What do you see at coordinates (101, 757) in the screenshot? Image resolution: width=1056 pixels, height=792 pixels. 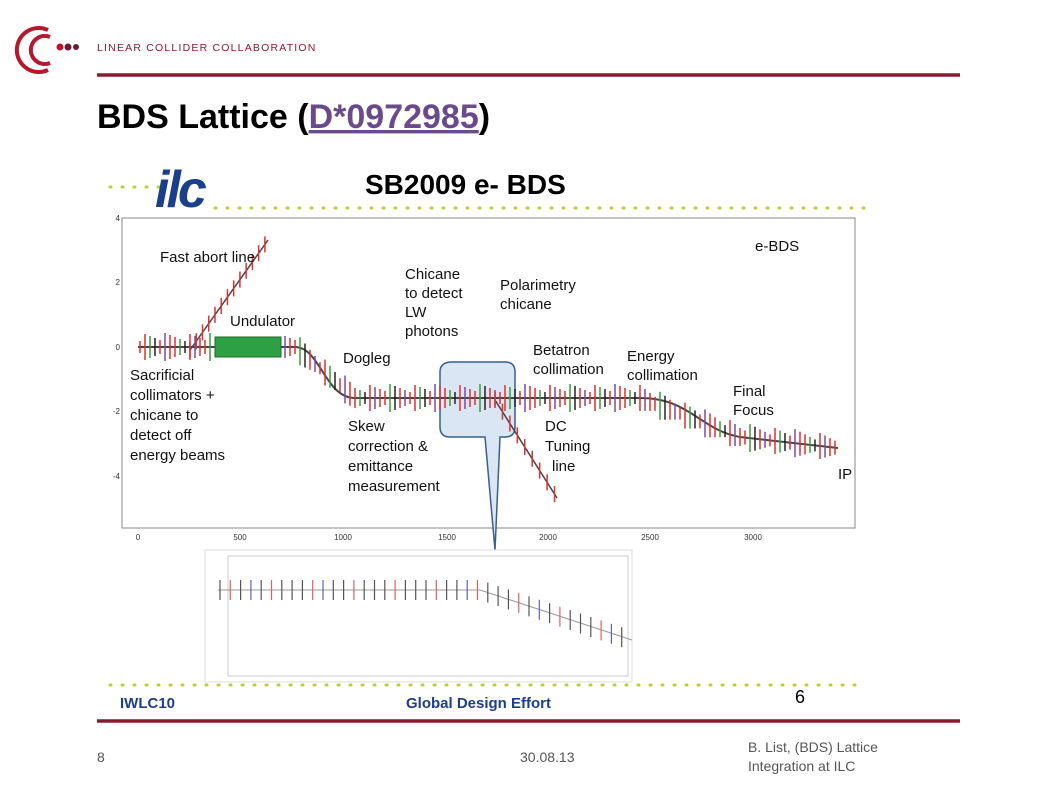 I see `footer-page: 8` at bounding box center [101, 757].